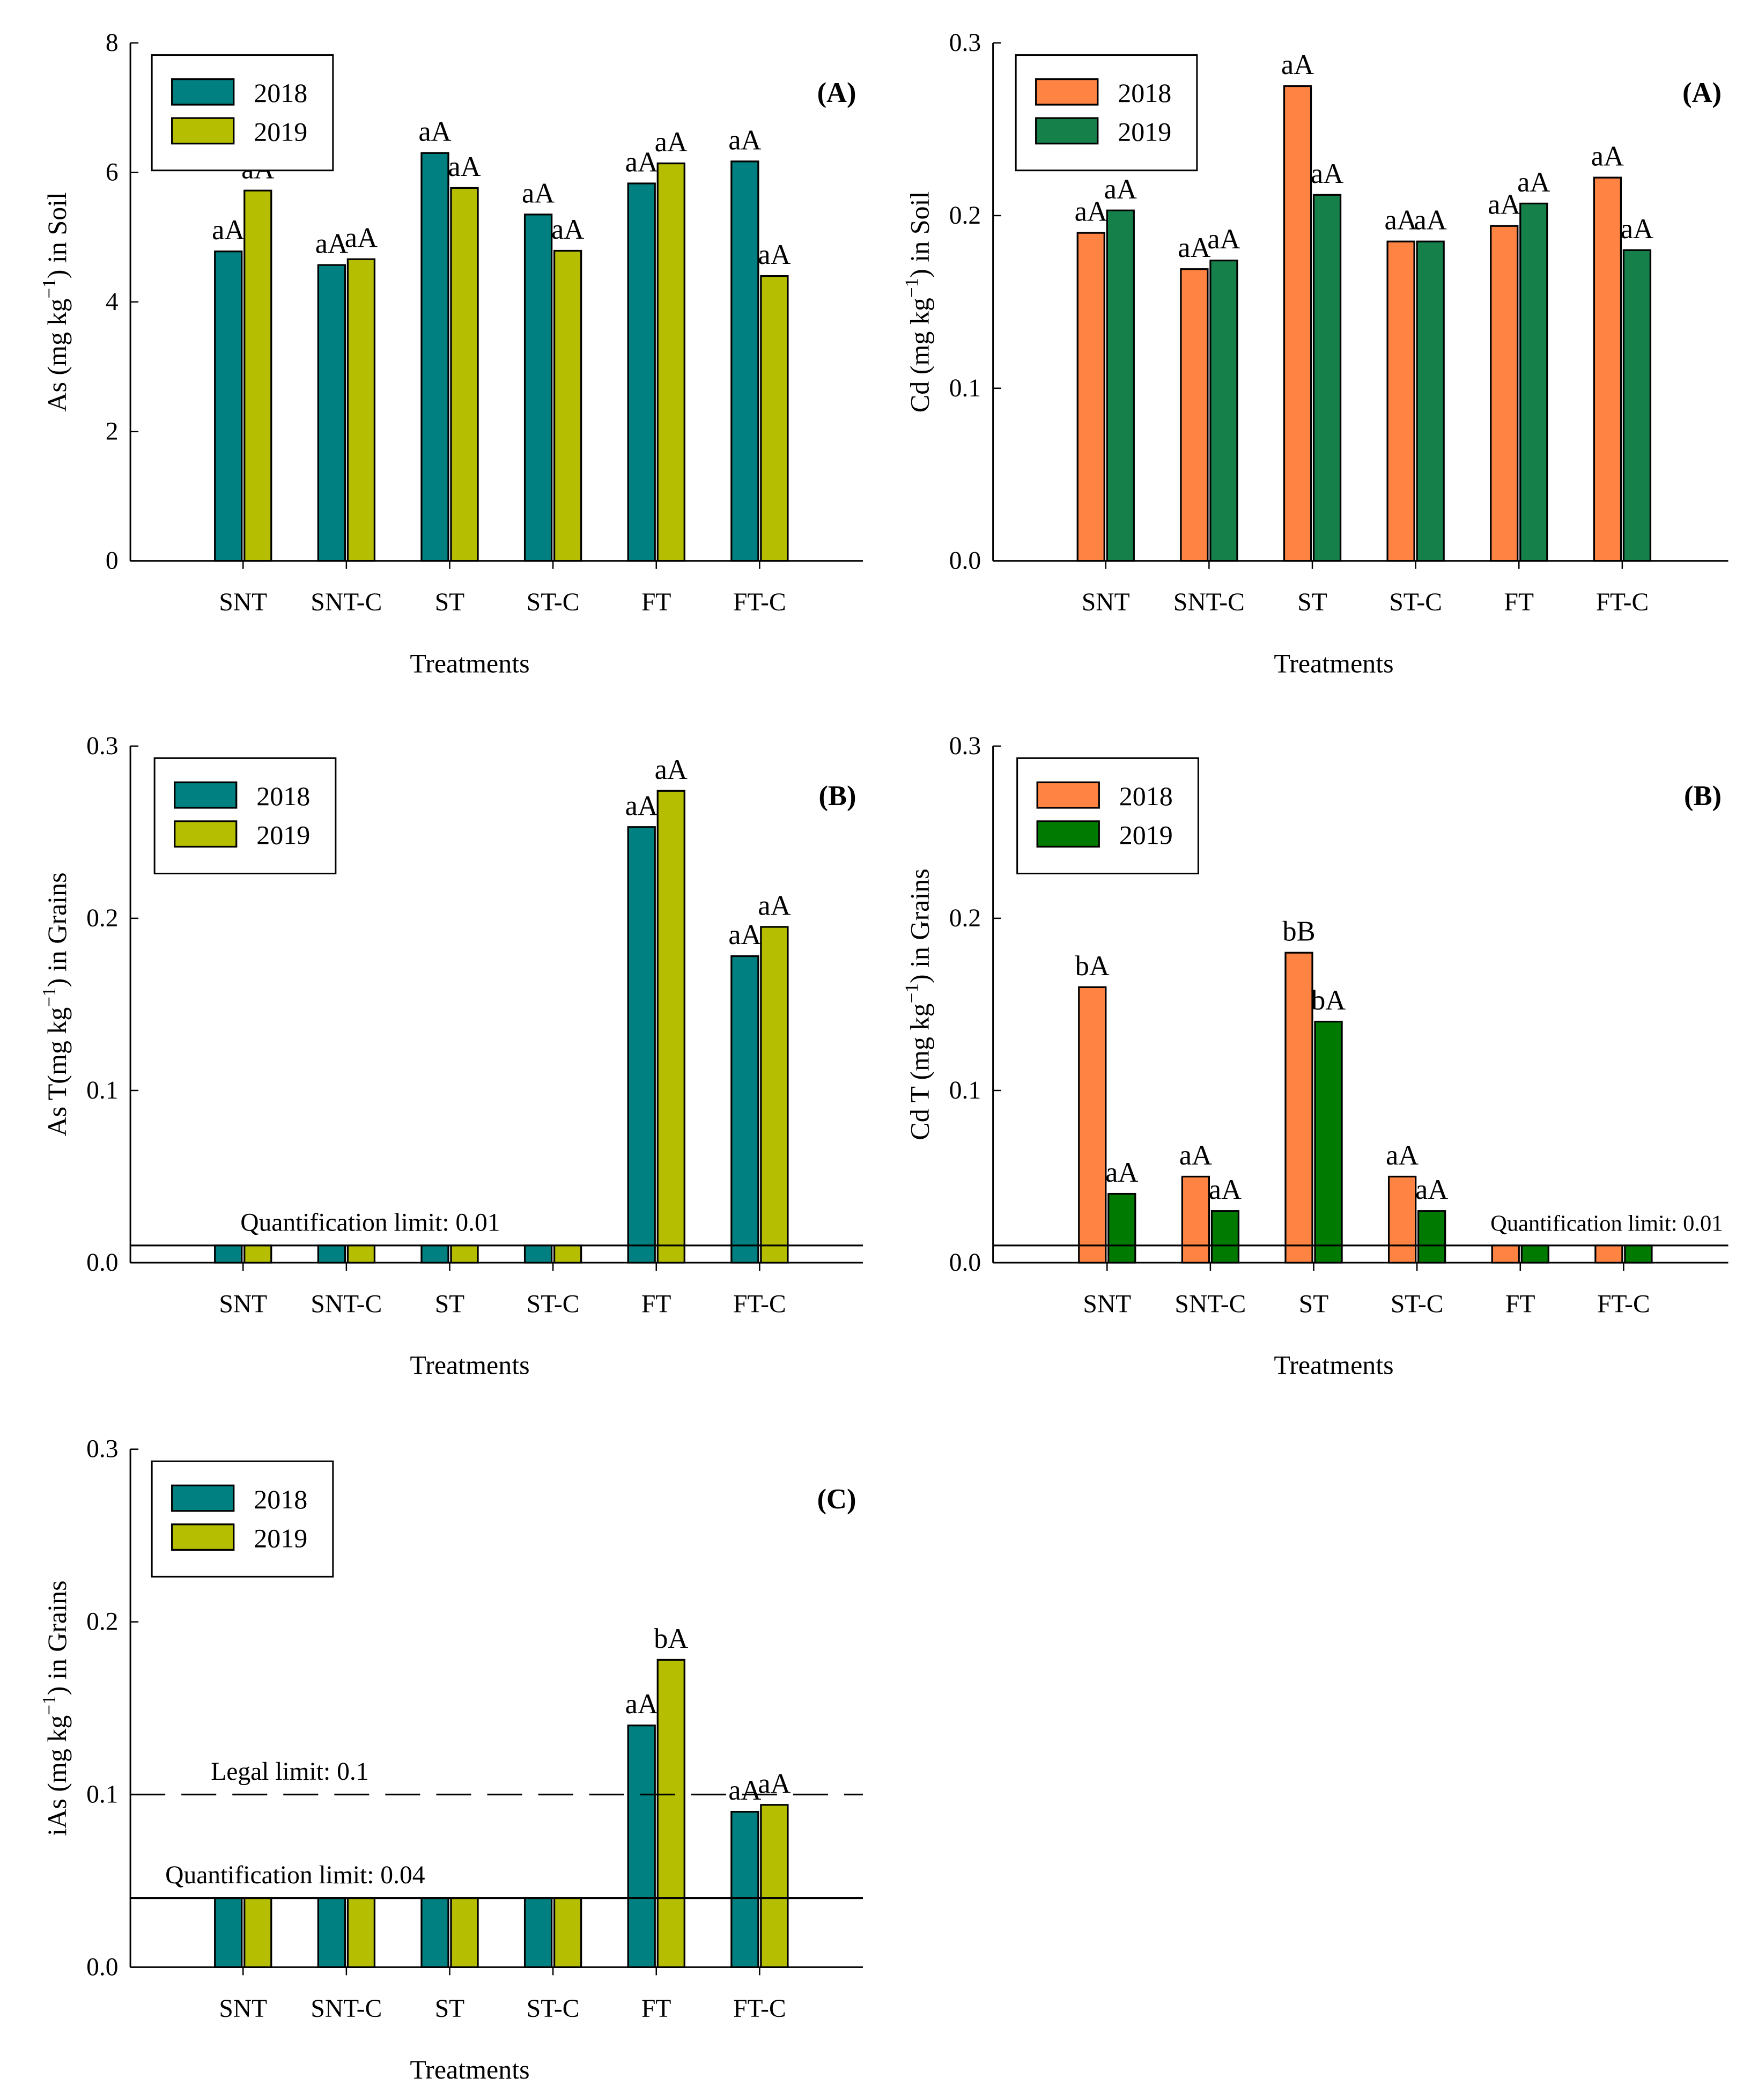 The height and width of the screenshot is (2100, 1758). I want to click on y-axis-title-main: Cd T (mg kg, so click(920, 1071).